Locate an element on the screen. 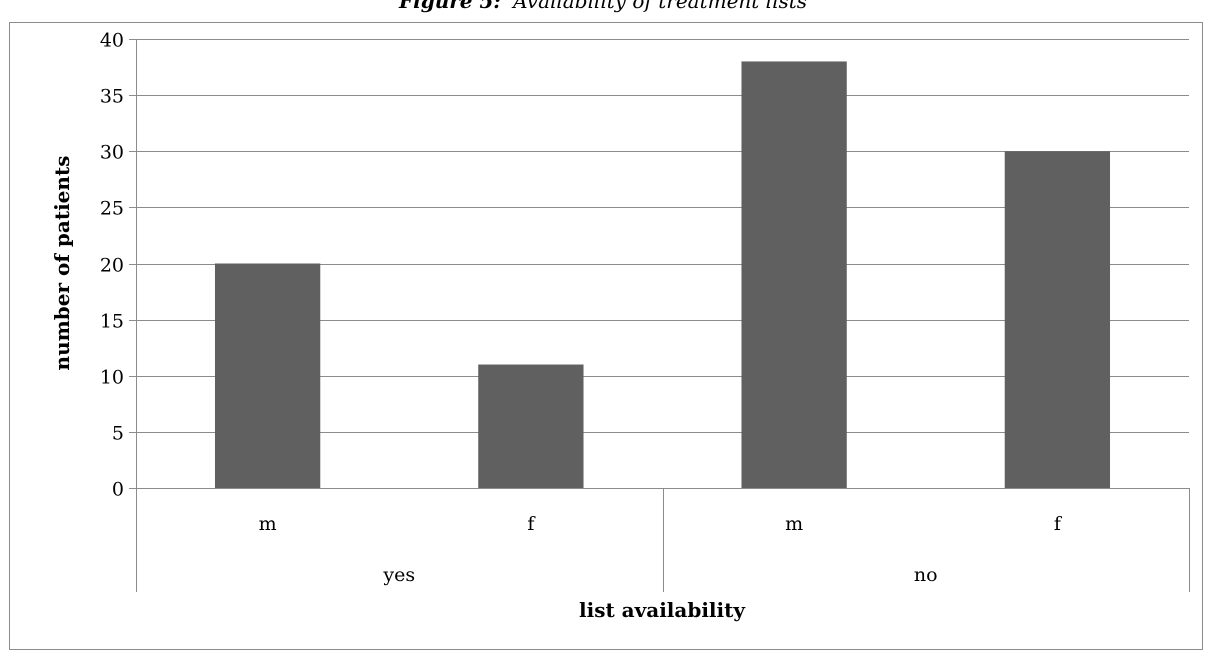 This screenshot has height=650, width=1205. x-axis-title: list availability is located at coordinates (662, 610).